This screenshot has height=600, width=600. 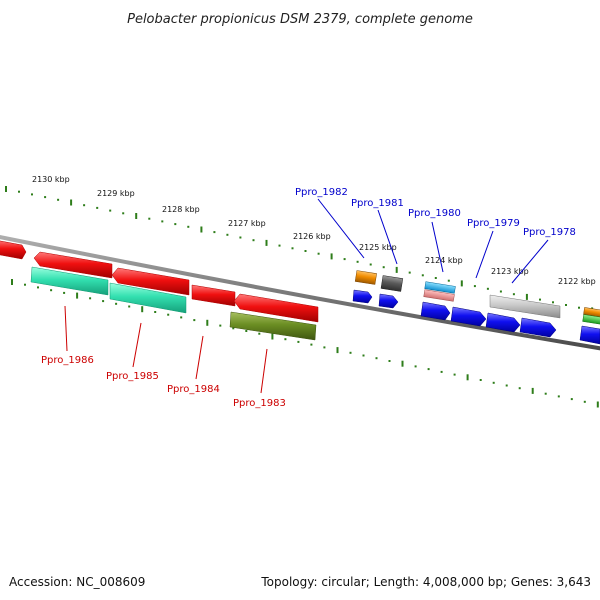 I want to click on gene-box-darkgrey, so click(x=392, y=283).